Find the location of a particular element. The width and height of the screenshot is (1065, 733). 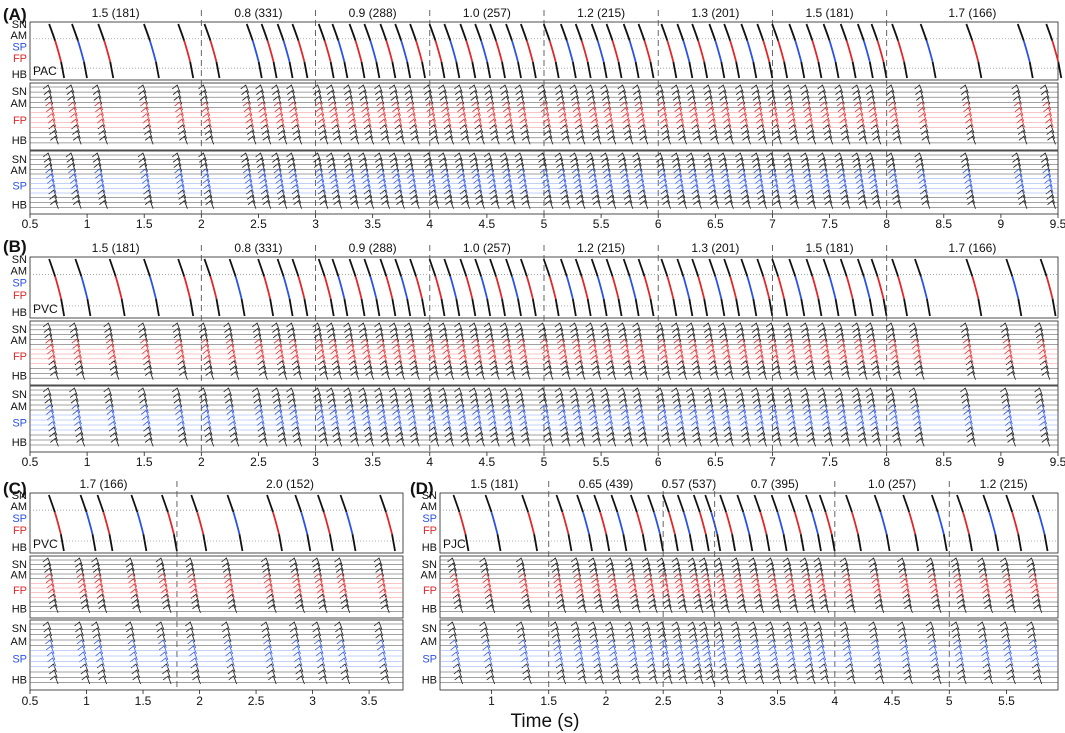

x-tick-label: 2 is located at coordinates (199, 701).